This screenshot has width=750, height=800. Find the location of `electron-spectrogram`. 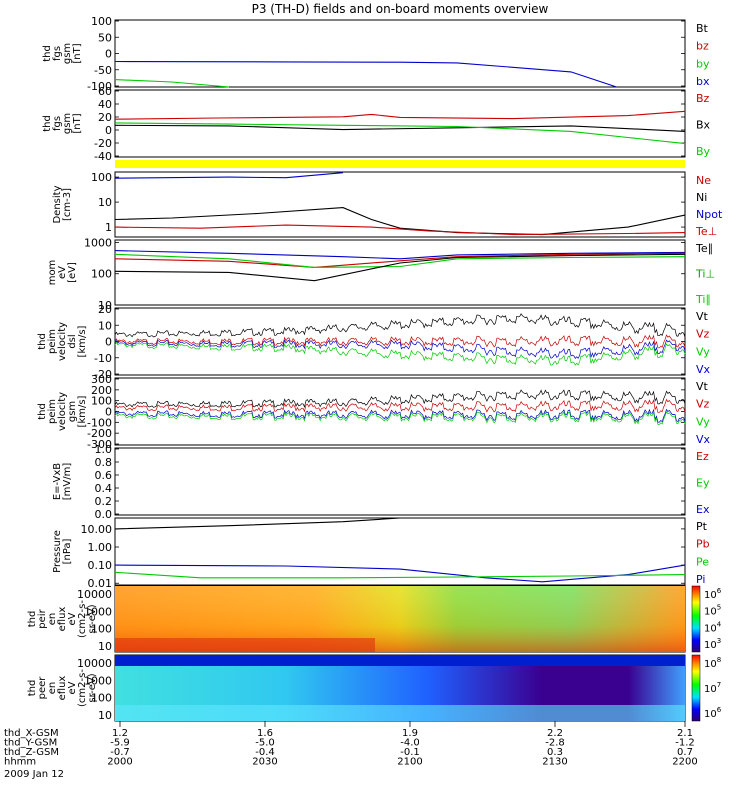

electron-spectrogram is located at coordinates (400, 688).